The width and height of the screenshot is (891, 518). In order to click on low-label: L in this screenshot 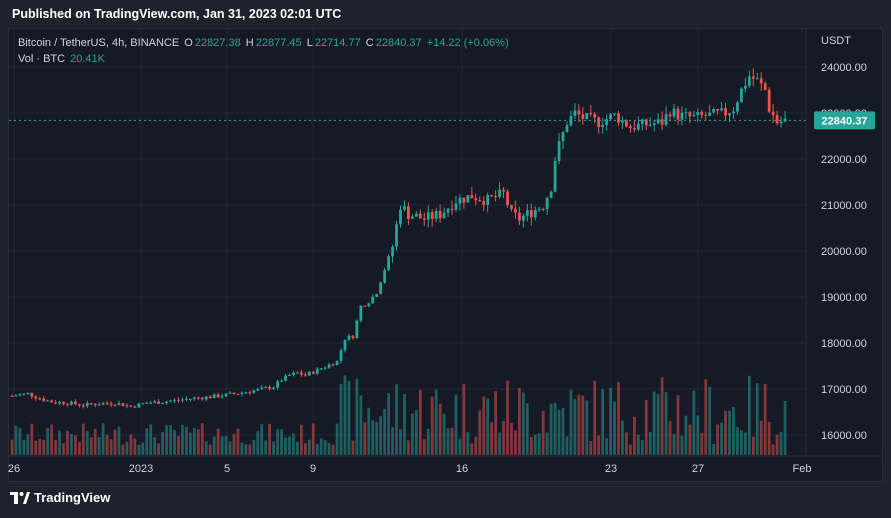, I will do `click(309, 43)`.